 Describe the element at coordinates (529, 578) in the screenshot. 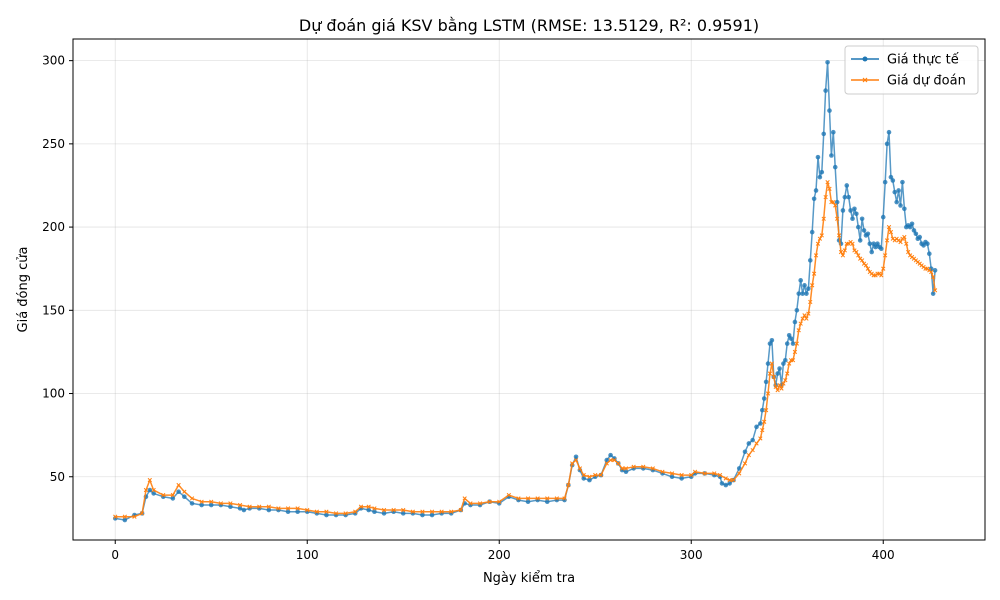

I see `x-axis-label: Ngày kiểm tra` at that location.